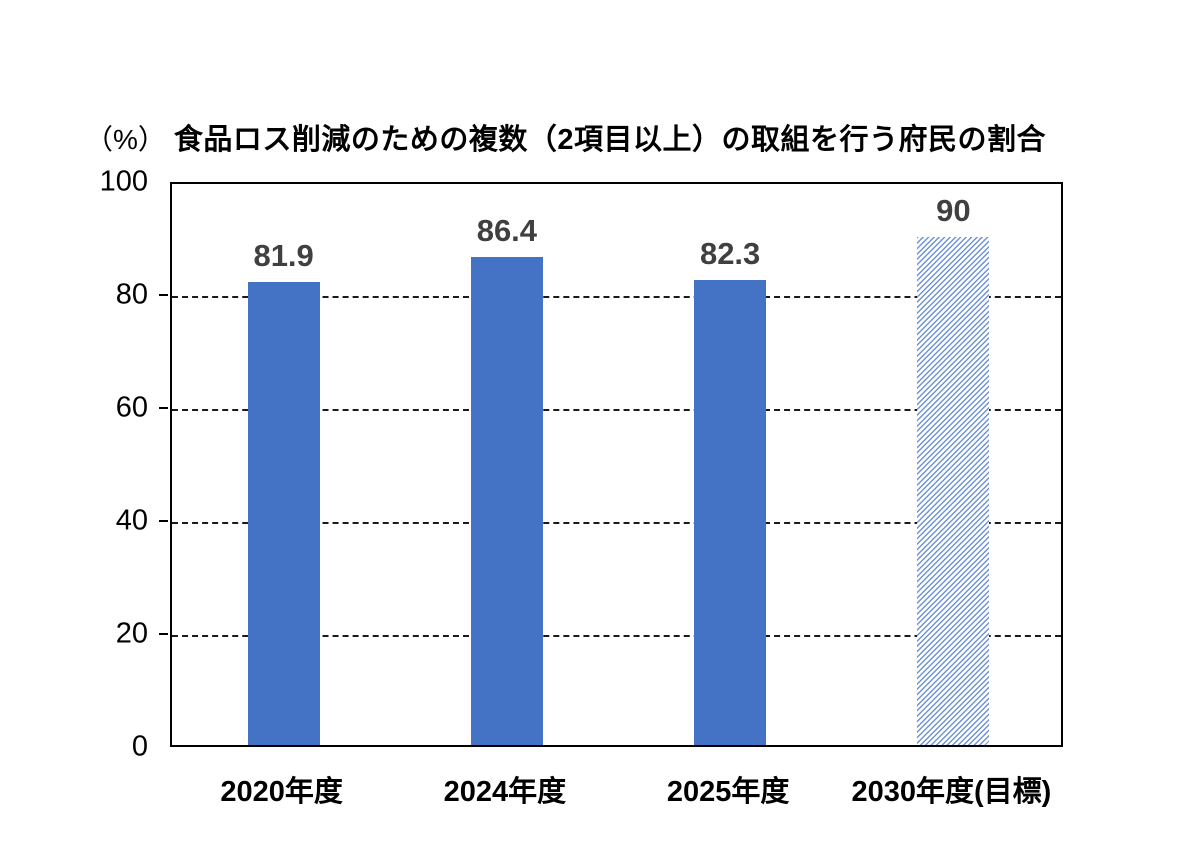 The image size is (1200, 864). Describe the element at coordinates (283, 256) in the screenshot. I see `bar-value-label-2020年度: 81.9` at that location.